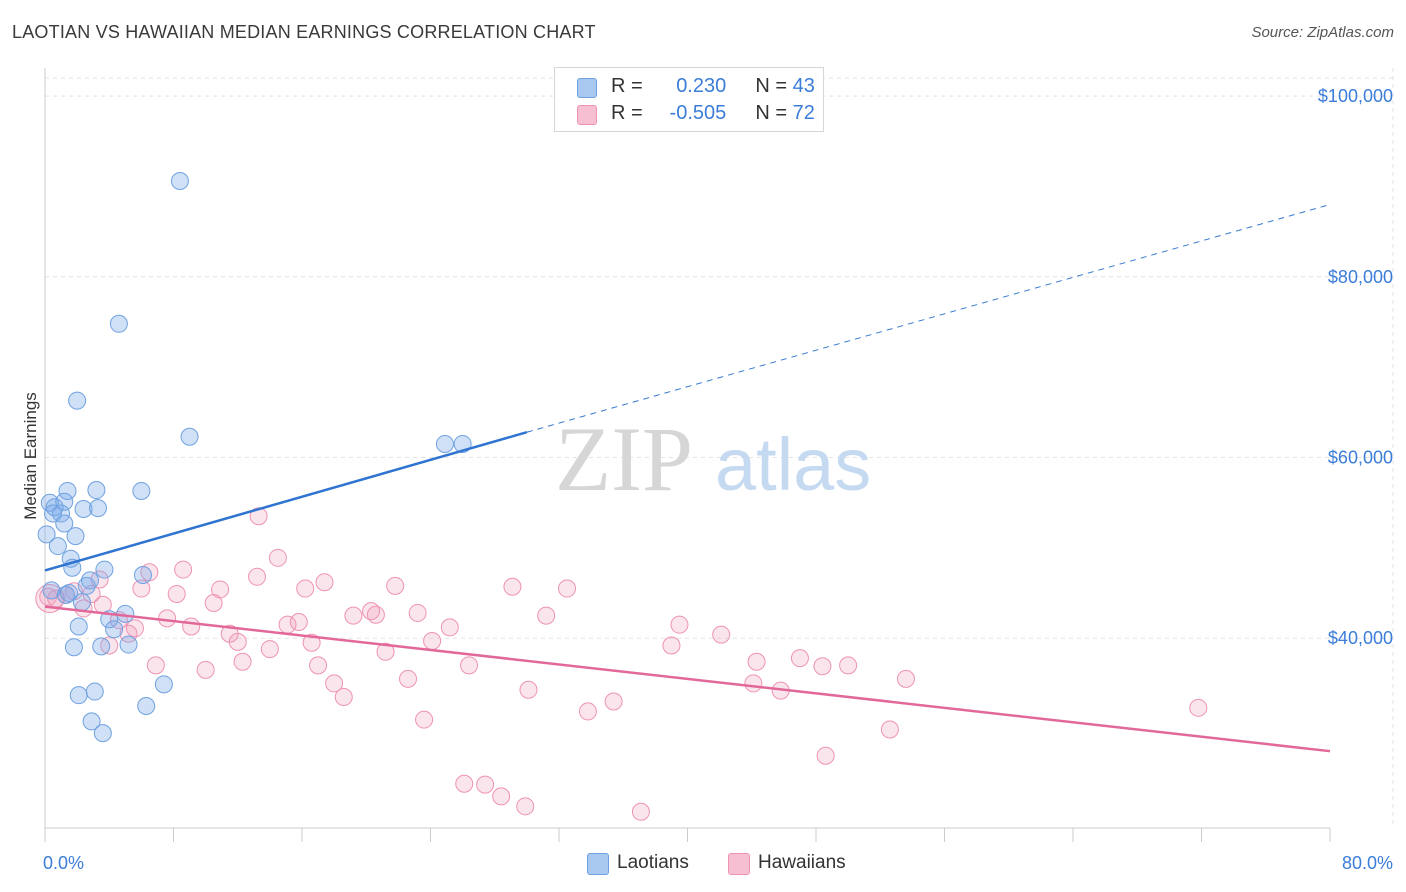 Image resolution: width=1406 pixels, height=892 pixels. Describe the element at coordinates (803, 86) in the screenshot. I see `legend-n-value: 43` at that location.